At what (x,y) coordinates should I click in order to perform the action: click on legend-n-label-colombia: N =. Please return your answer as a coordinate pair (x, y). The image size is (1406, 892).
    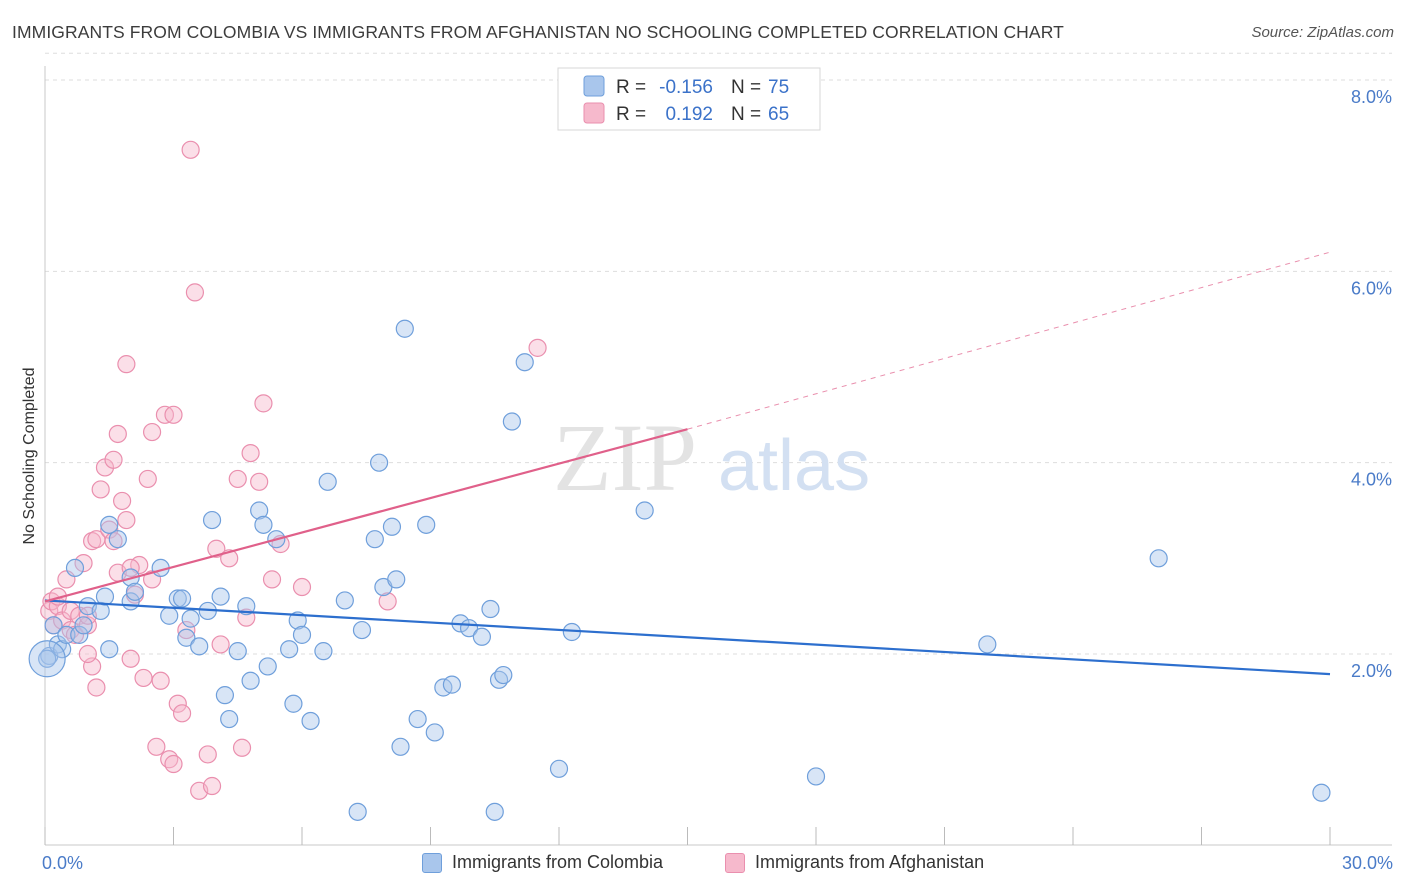
    Looking at the image, I should click on (746, 87).